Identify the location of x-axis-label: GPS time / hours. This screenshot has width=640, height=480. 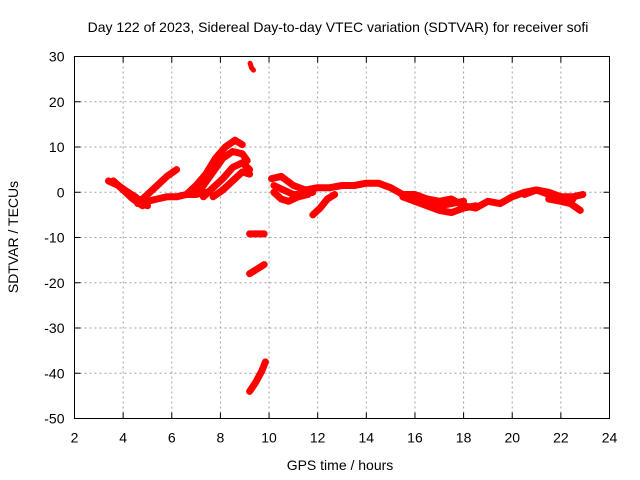
(340, 465).